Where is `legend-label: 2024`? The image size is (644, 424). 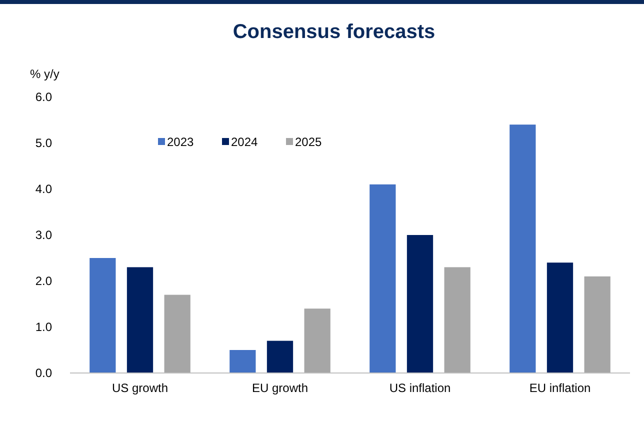
legend-label: 2024 is located at coordinates (244, 142).